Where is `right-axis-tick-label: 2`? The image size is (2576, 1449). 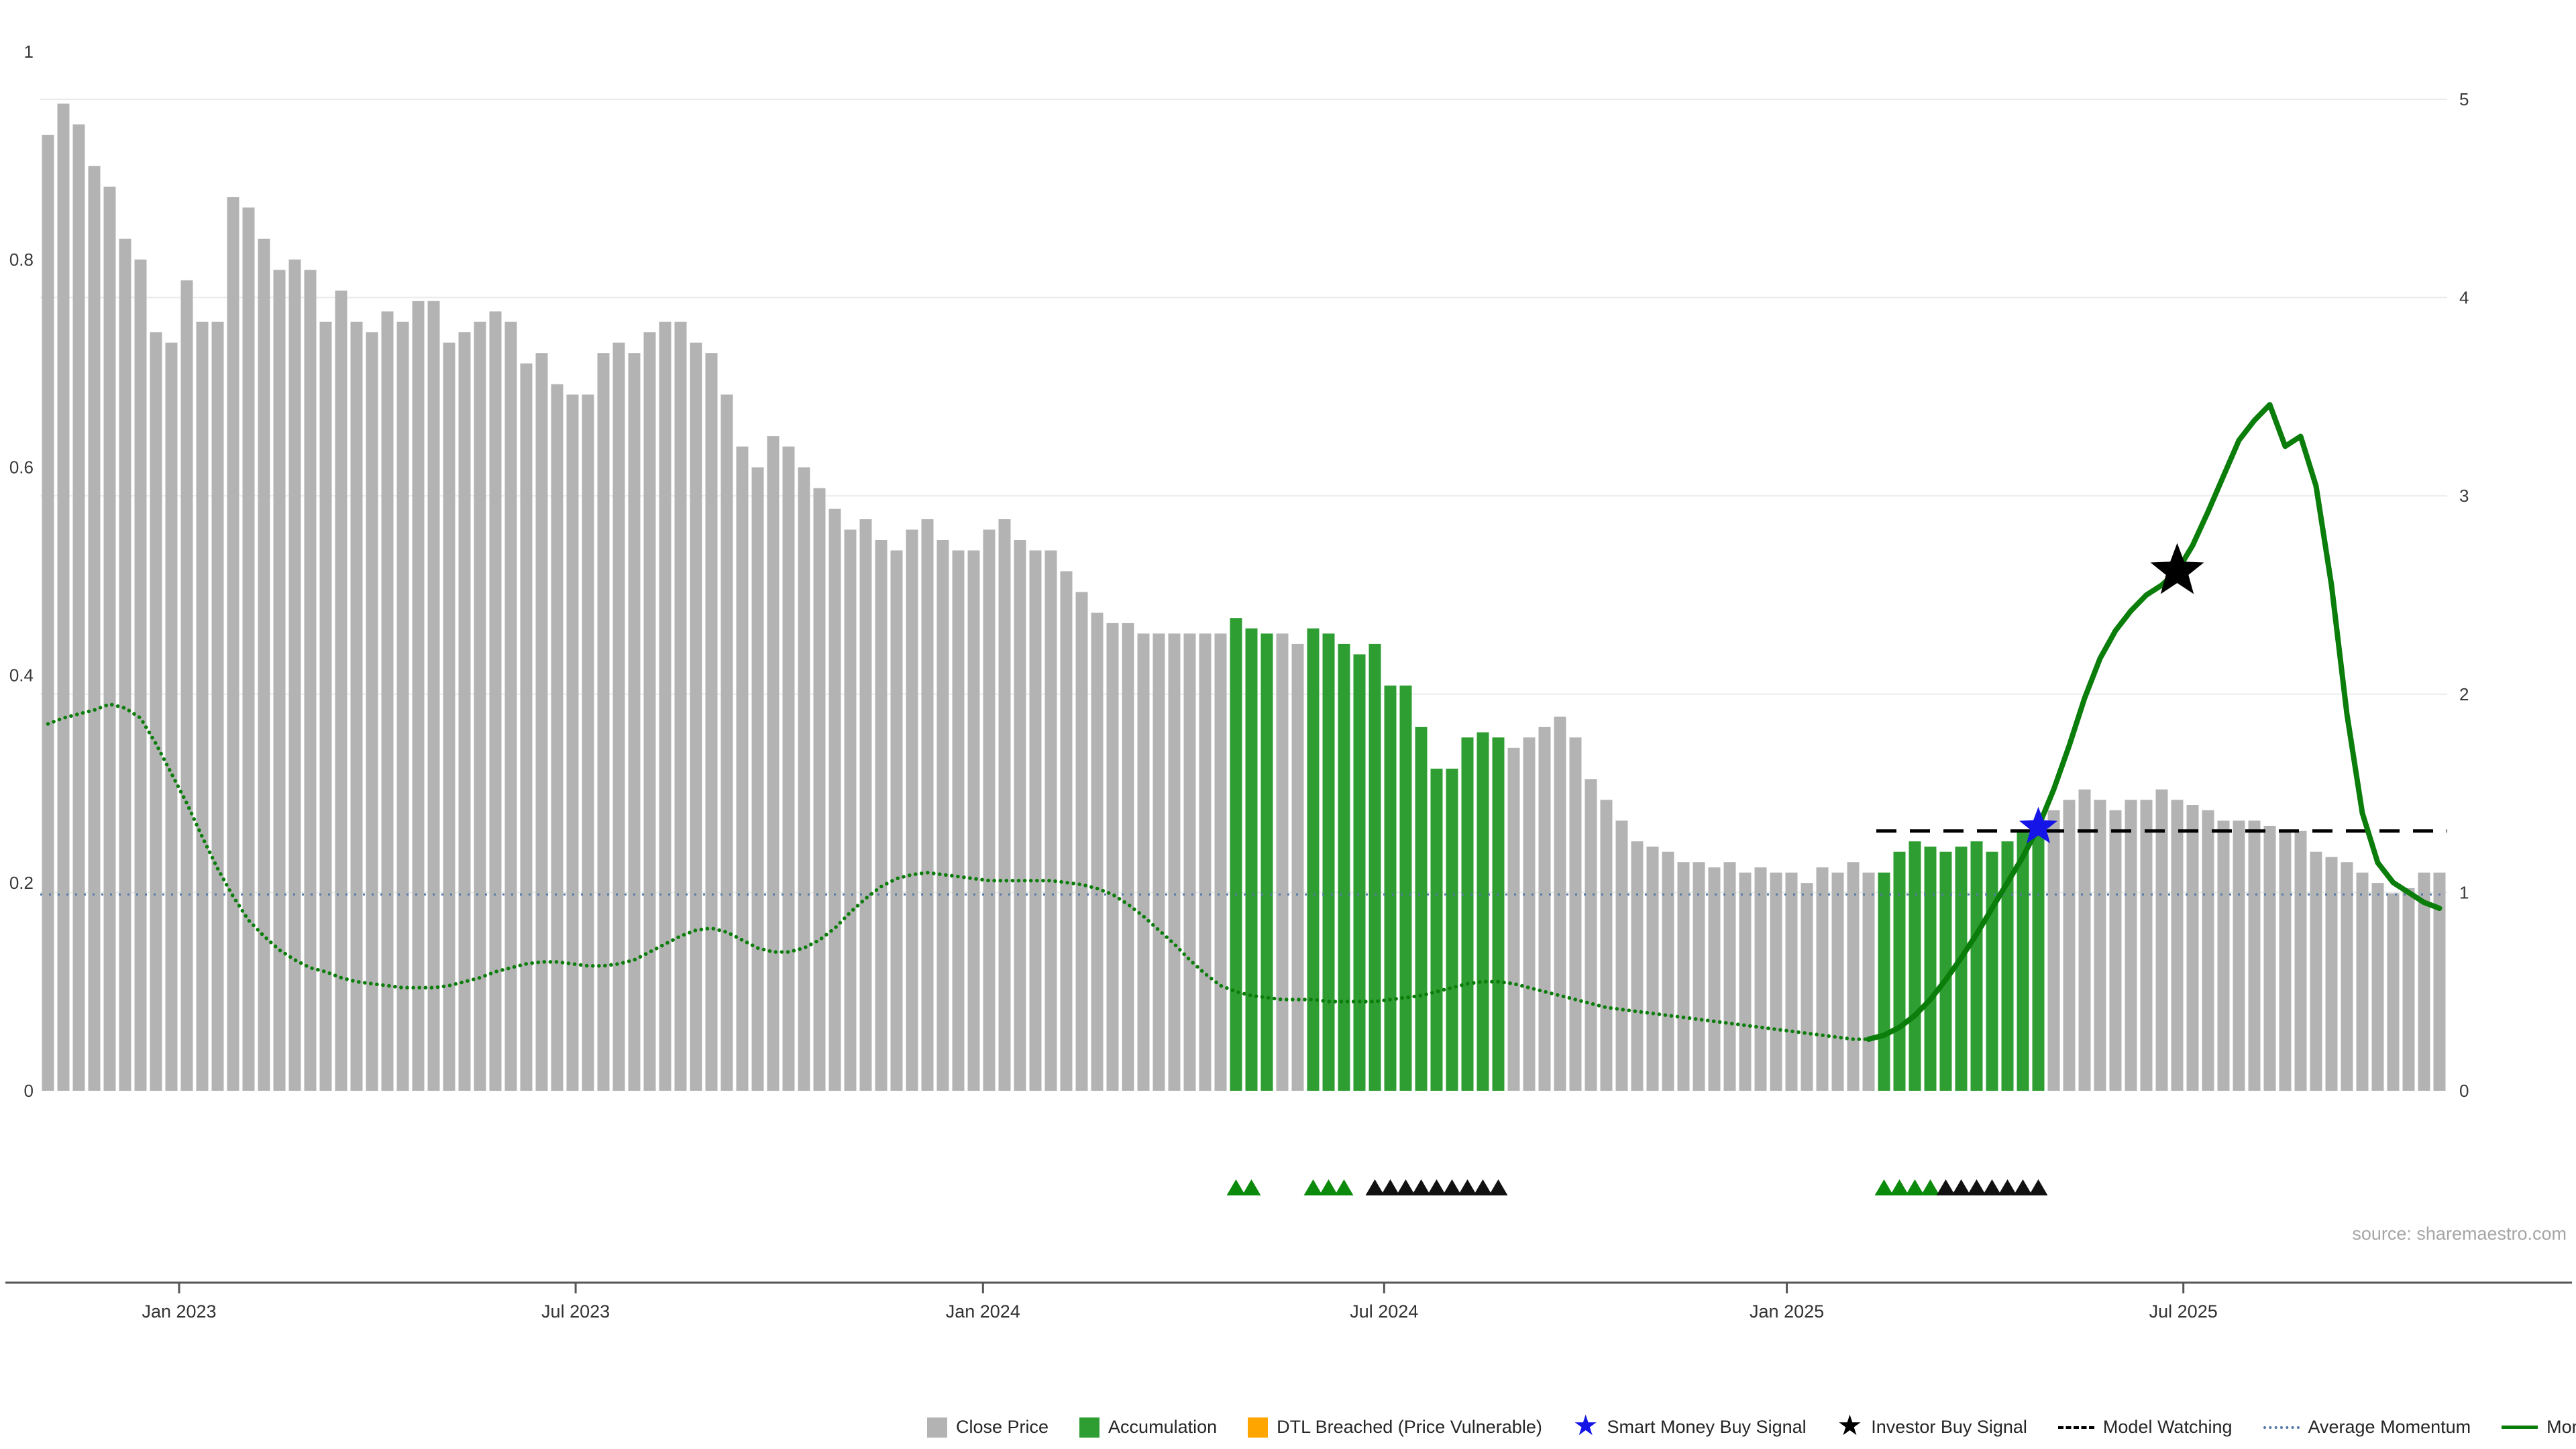
right-axis-tick-label: 2 is located at coordinates (2464, 694).